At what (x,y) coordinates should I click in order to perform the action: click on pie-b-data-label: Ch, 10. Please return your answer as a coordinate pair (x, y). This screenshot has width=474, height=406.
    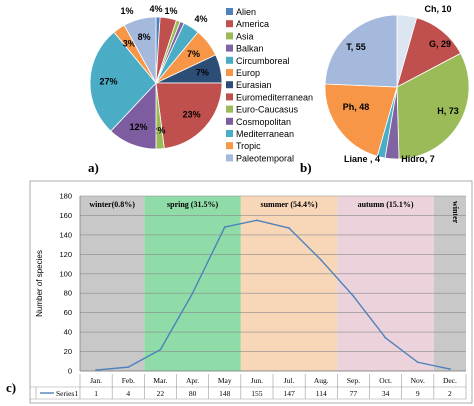
    Looking at the image, I should click on (437, 9).